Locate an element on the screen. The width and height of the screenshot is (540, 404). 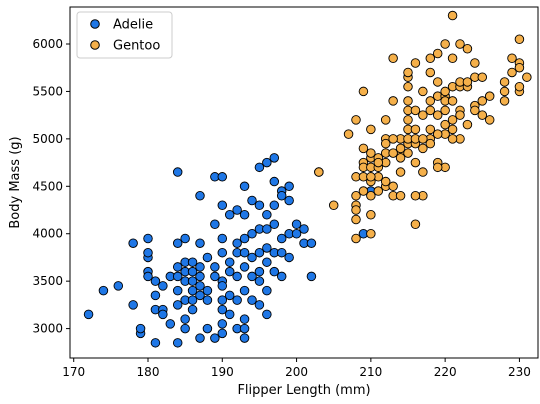
y-tick-label-6000: 6000 is located at coordinates (47, 44).